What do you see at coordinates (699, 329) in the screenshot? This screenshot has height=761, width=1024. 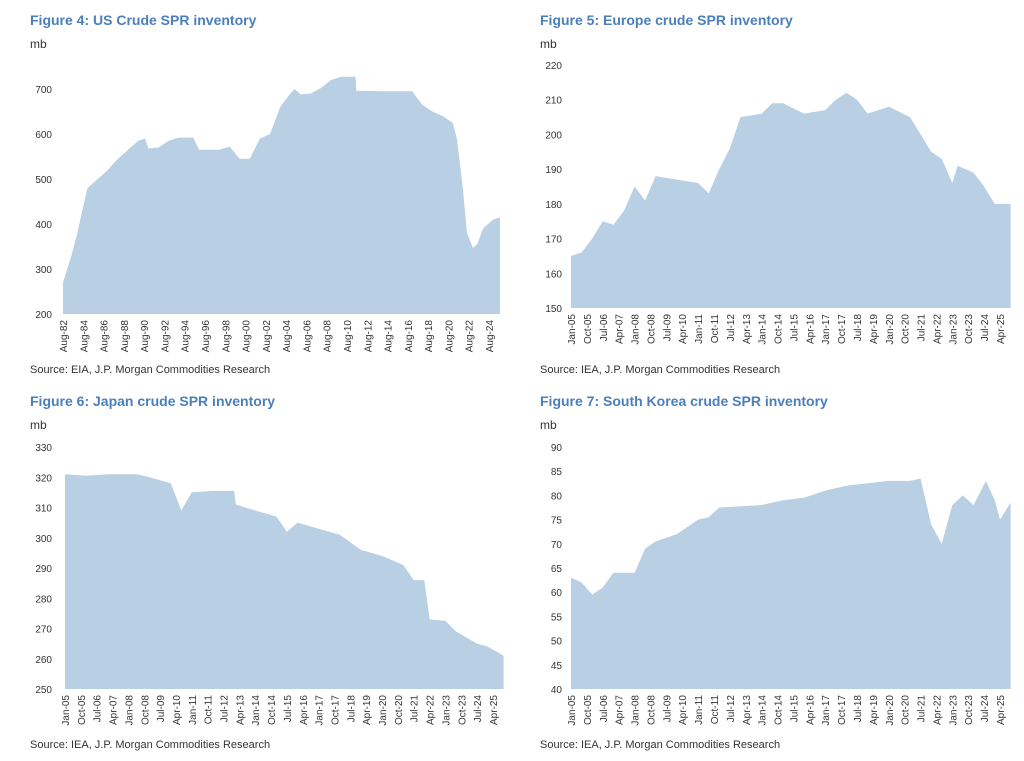 I see `x-tick-label: Jan-11` at bounding box center [699, 329].